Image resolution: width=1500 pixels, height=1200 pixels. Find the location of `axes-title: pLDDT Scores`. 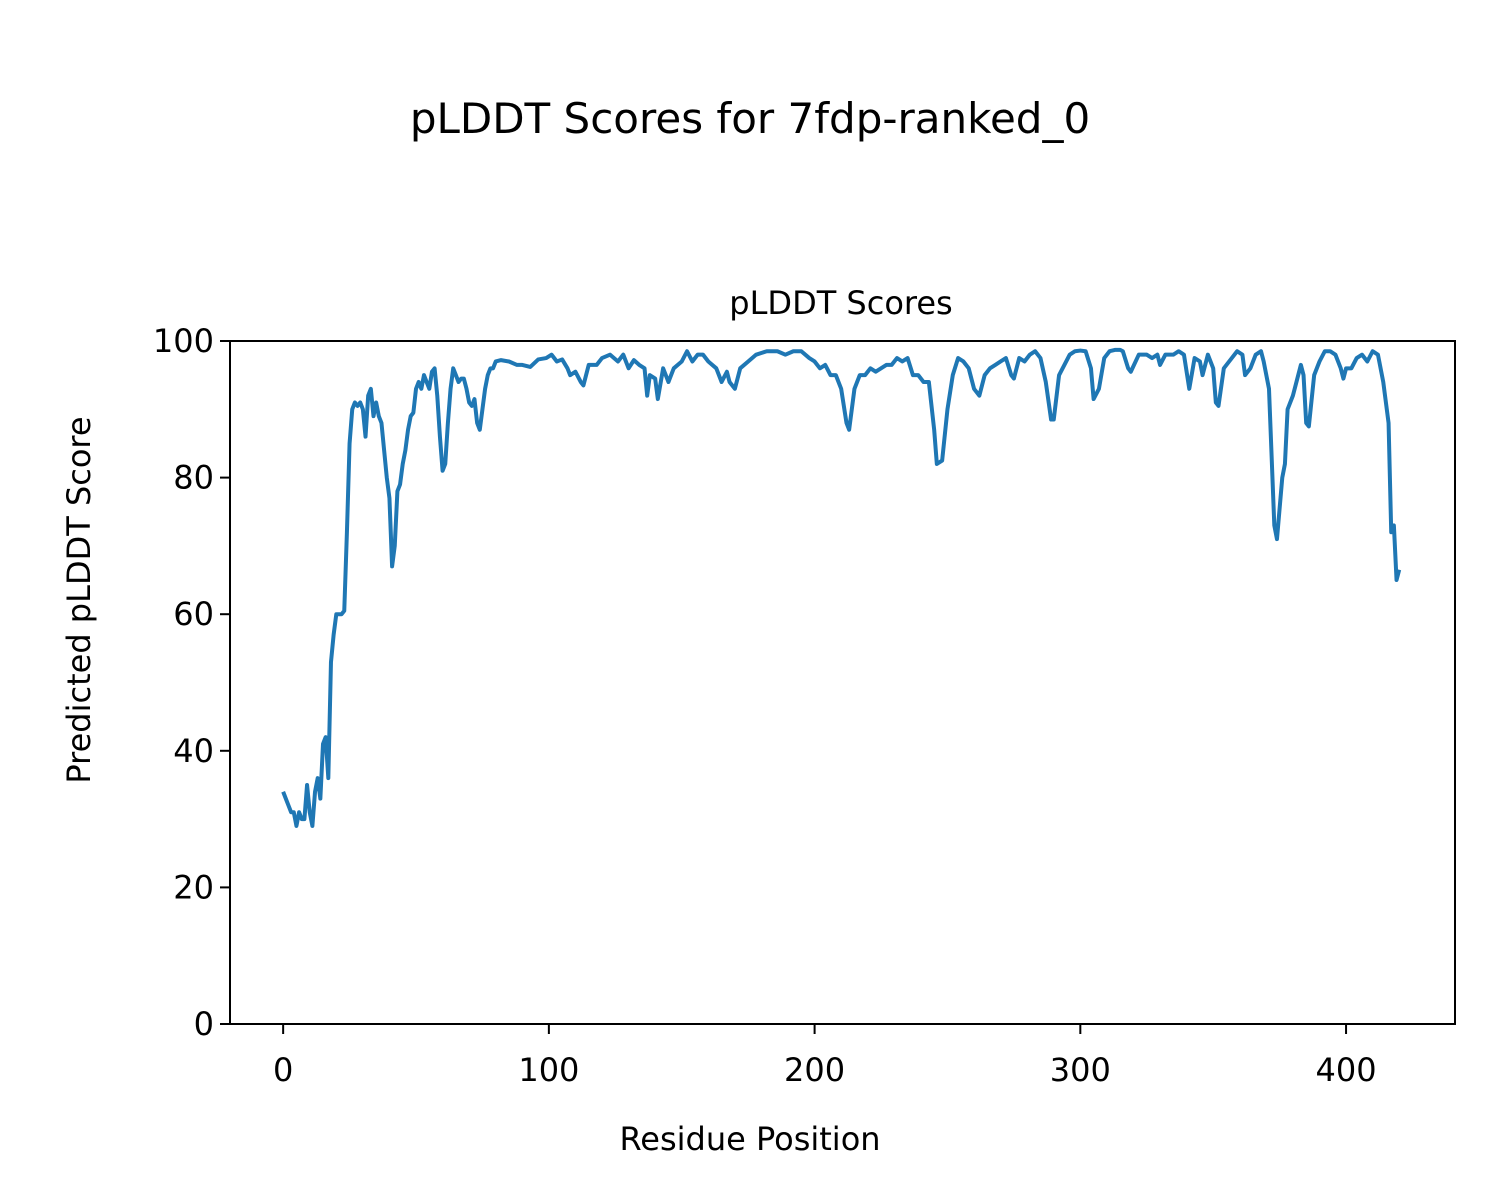

axes-title: pLDDT Scores is located at coordinates (840, 303).